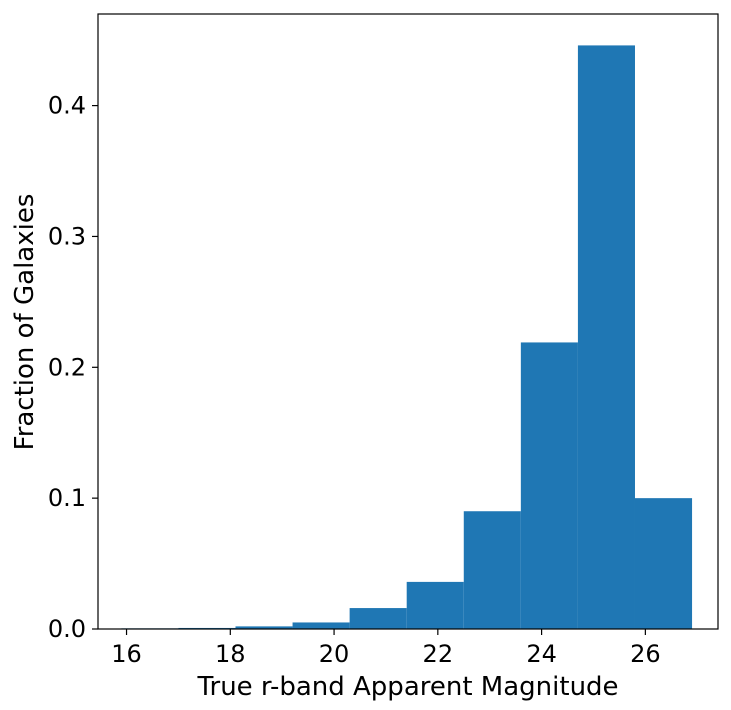 The width and height of the screenshot is (731, 710). Describe the element at coordinates (25, 322) in the screenshot. I see `y-axis-label: Fraction of Galaxies` at that location.